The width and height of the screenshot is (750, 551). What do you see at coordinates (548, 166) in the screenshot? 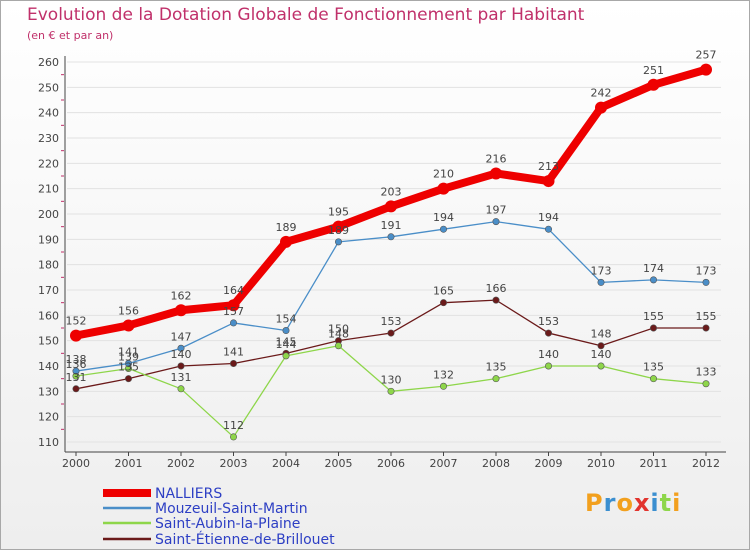
I see `data-label: 213` at bounding box center [548, 166].